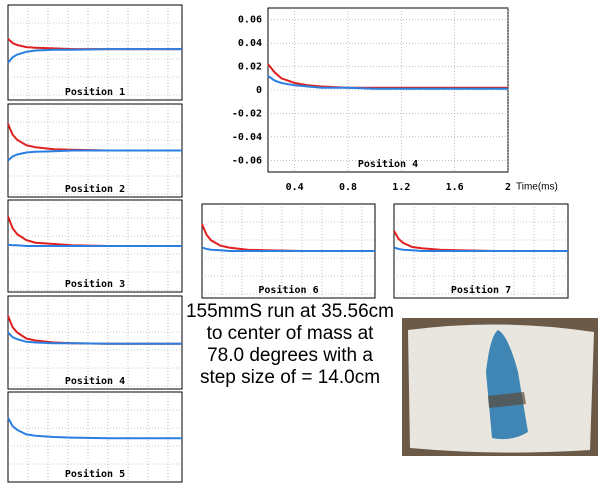 The height and width of the screenshot is (484, 600). I want to click on x-tick-label: 0.8, so click(348, 187).